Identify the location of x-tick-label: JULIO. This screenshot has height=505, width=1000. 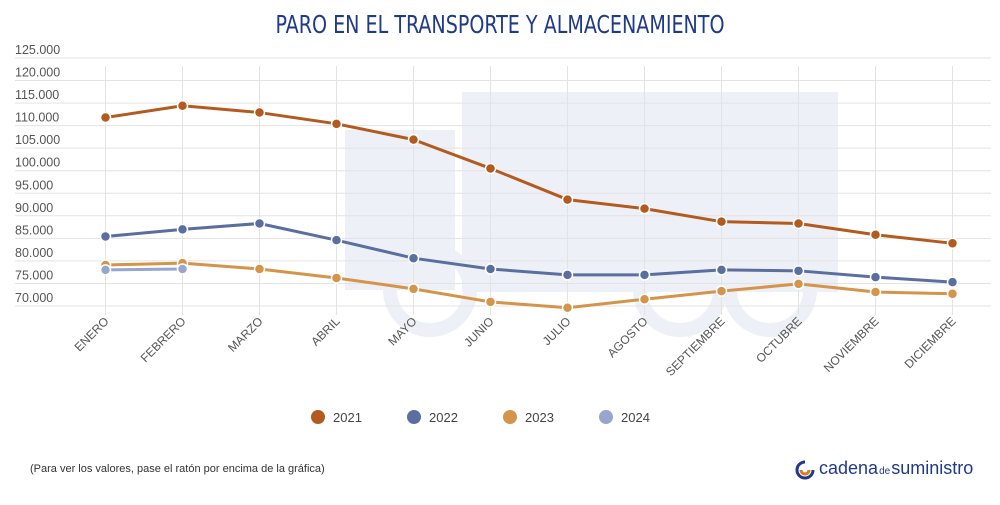
(557, 331).